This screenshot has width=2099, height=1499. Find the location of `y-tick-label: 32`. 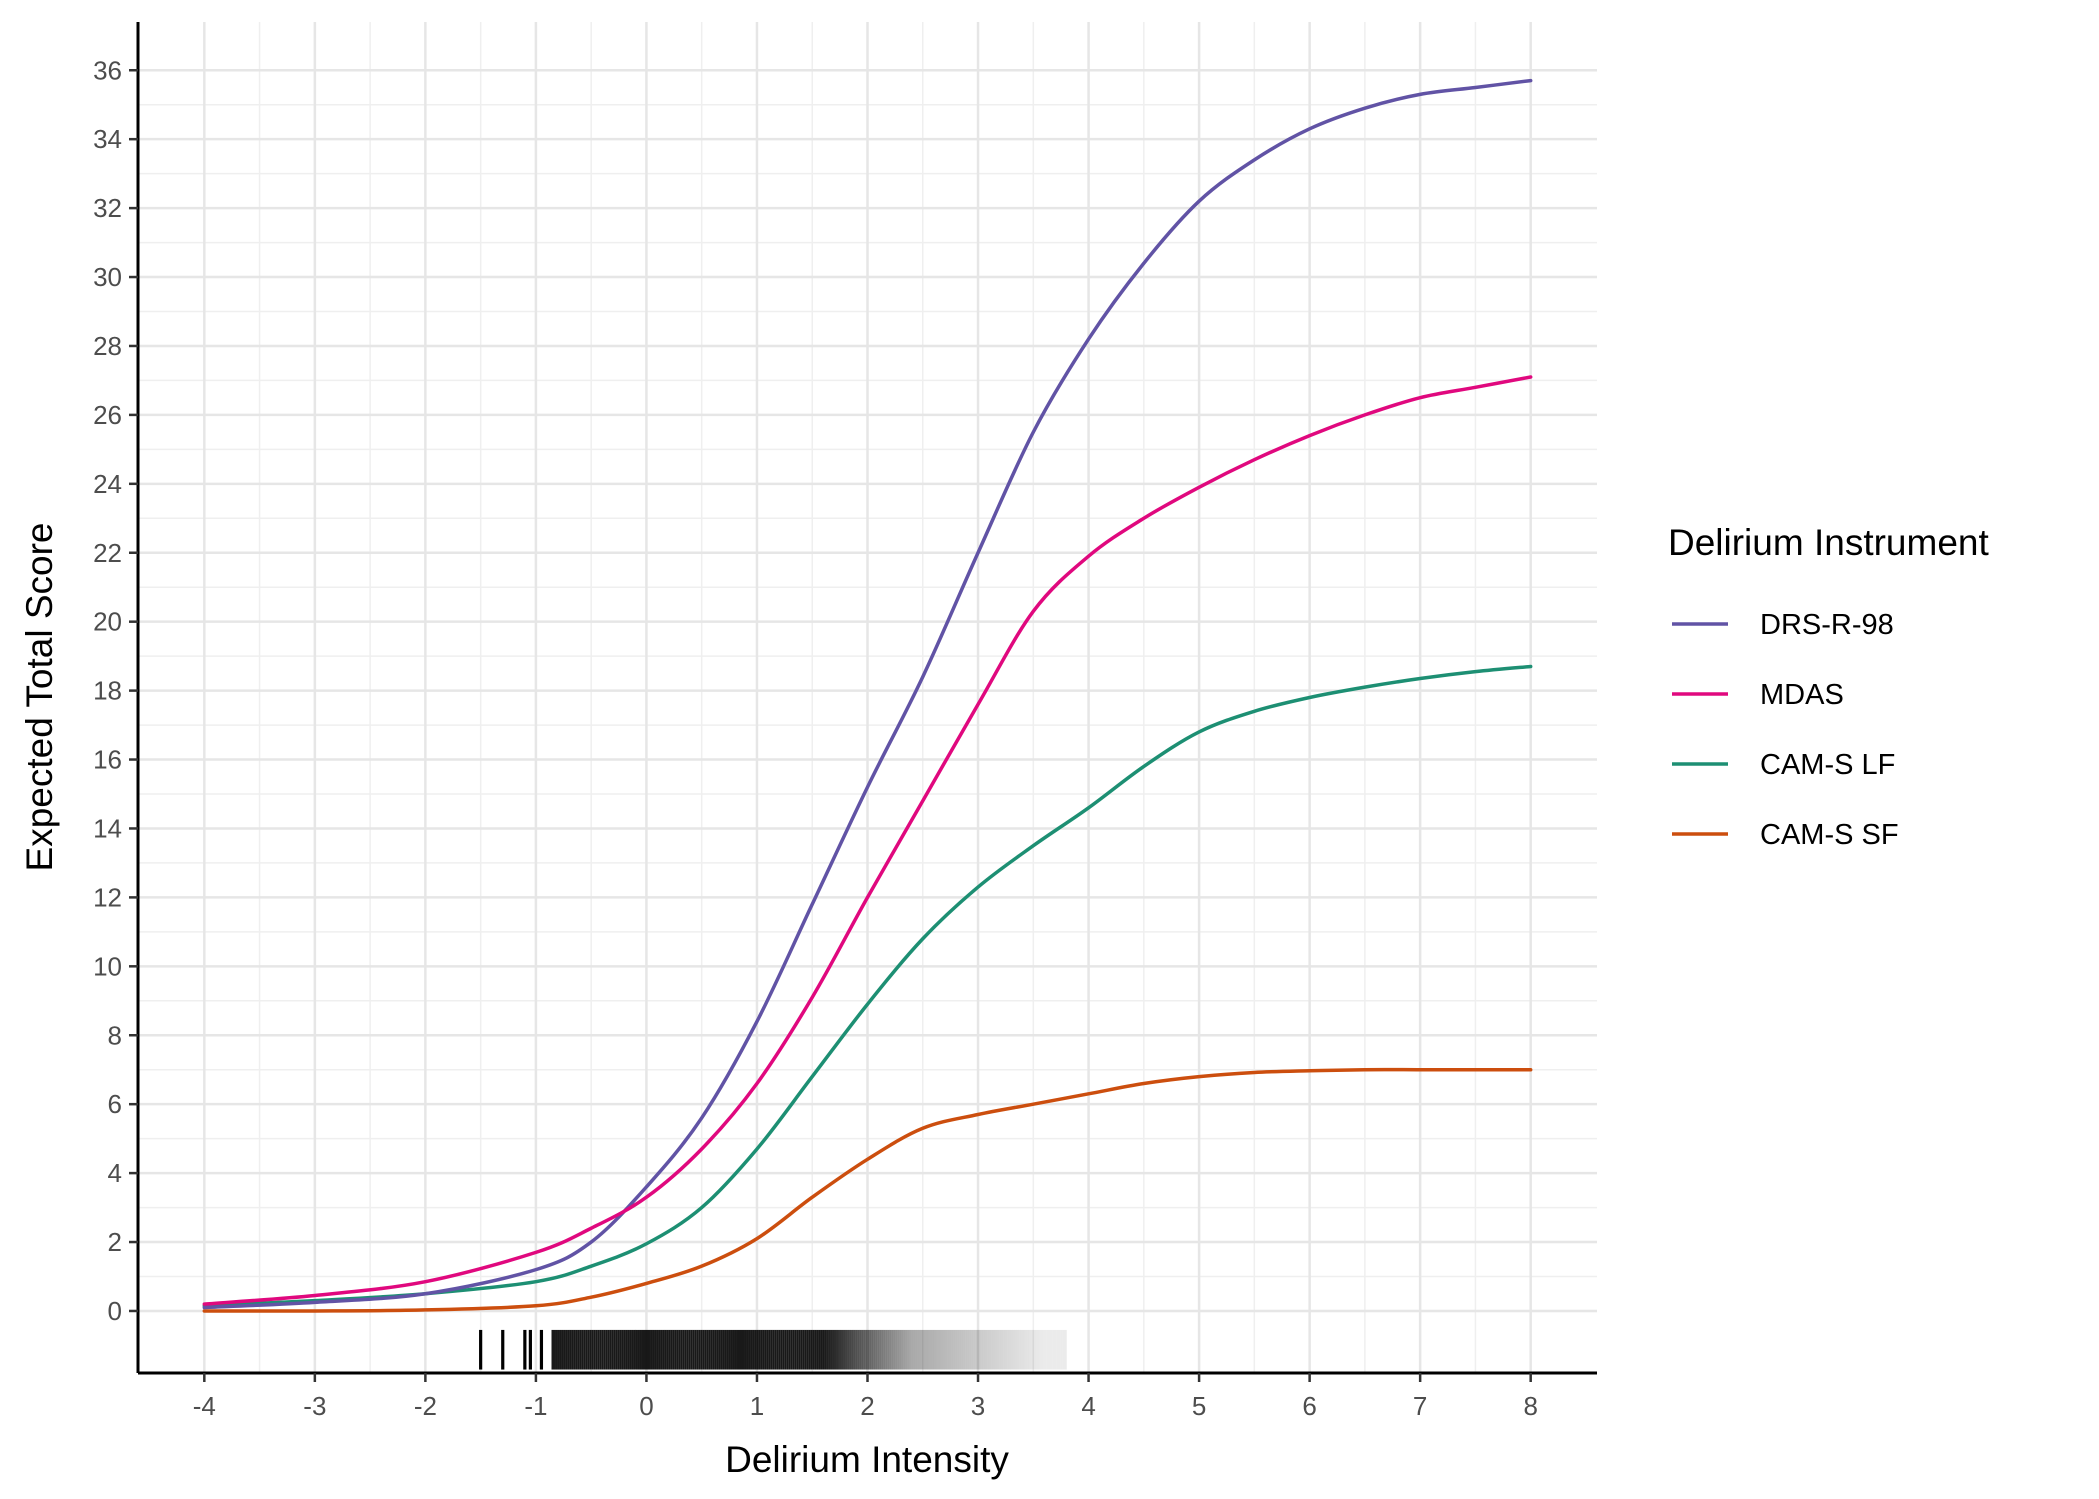

y-tick-label: 32 is located at coordinates (107, 208).